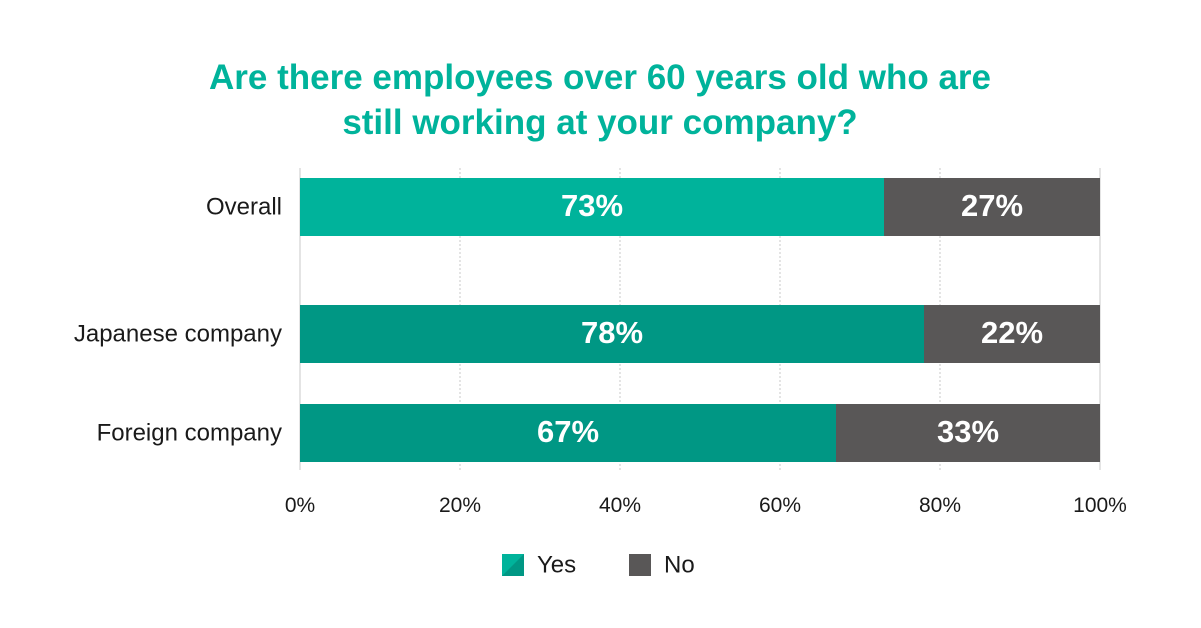 Image resolution: width=1201 pixels, height=628 pixels. I want to click on x-tick-label-4: 80%, so click(940, 505).